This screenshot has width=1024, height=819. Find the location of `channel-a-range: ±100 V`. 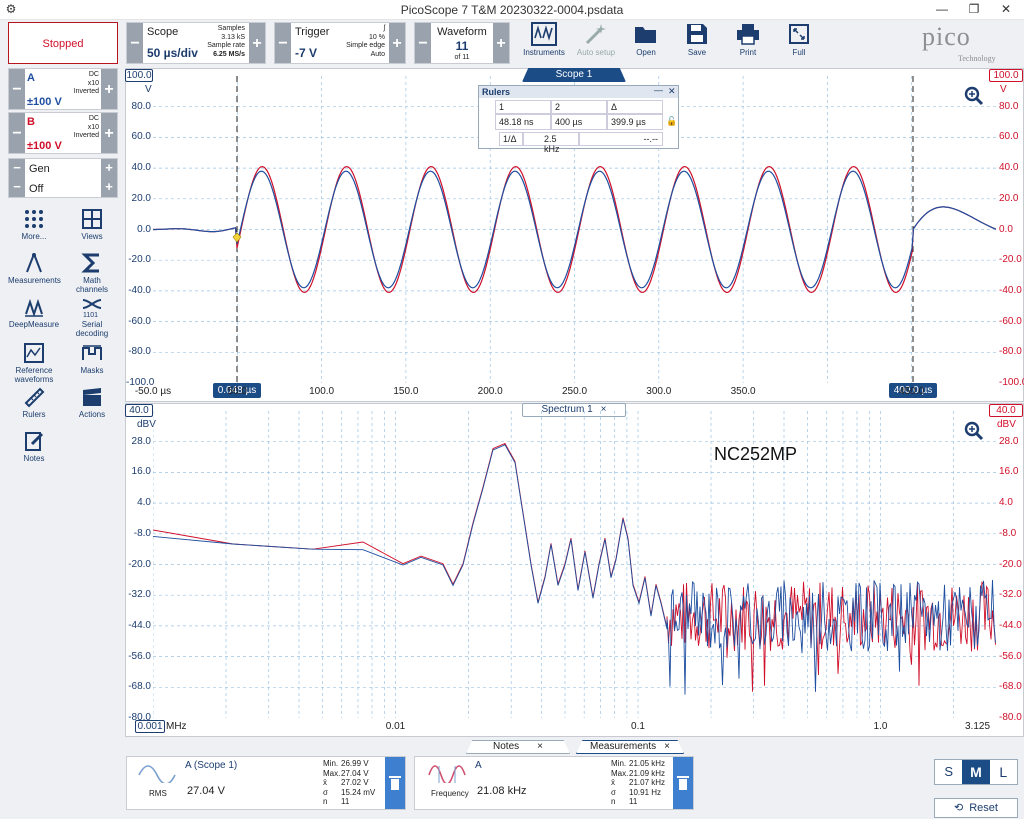

channel-a-range: ±100 V is located at coordinates (44, 102).